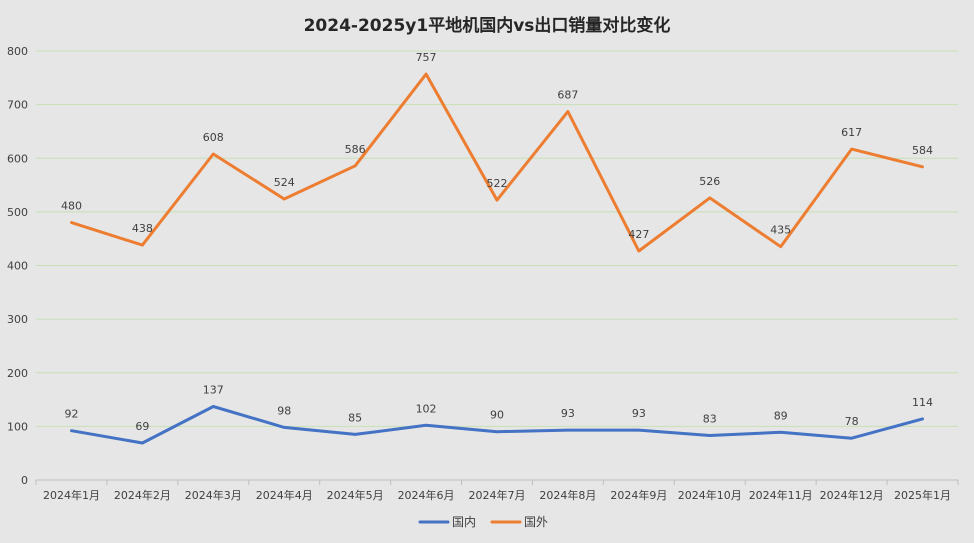 This screenshot has width=974, height=543. I want to click on x-tick-label: 2024年7月, so click(497, 495).